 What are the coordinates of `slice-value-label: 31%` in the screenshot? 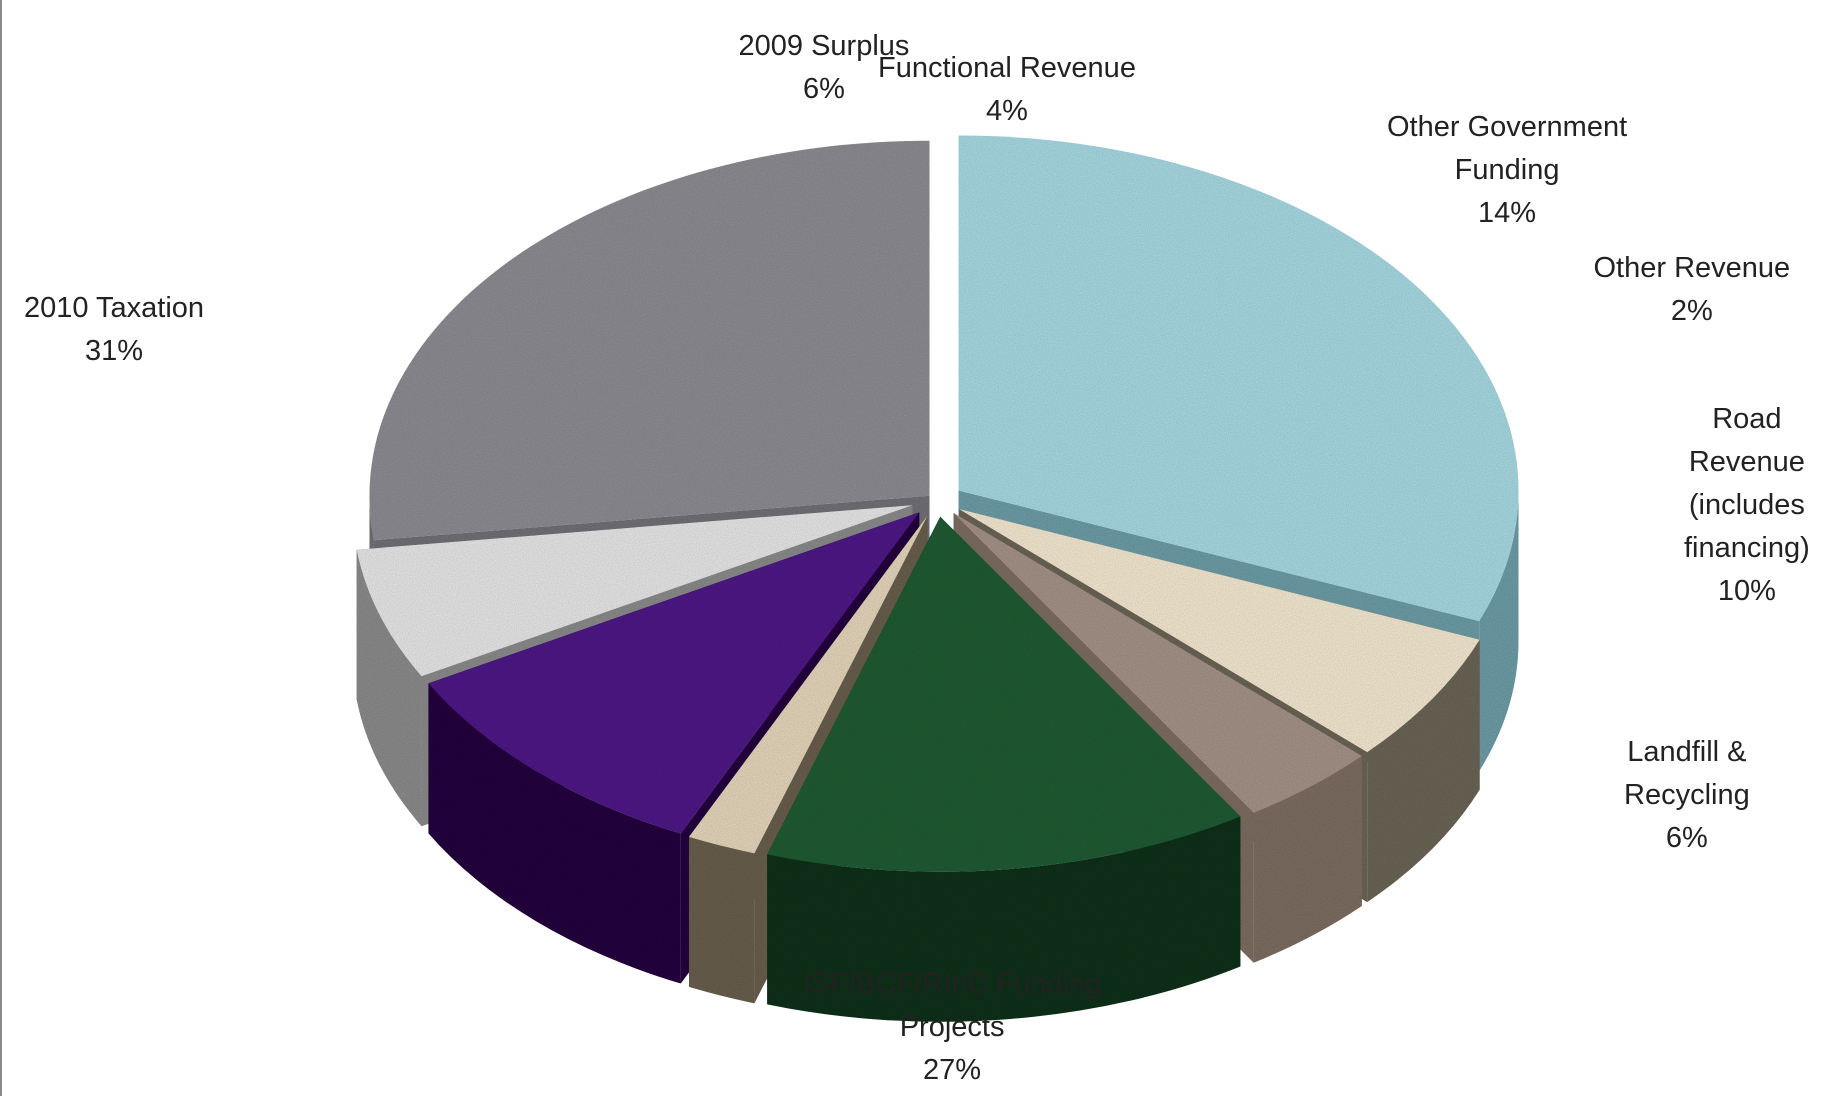 It's located at (114, 351).